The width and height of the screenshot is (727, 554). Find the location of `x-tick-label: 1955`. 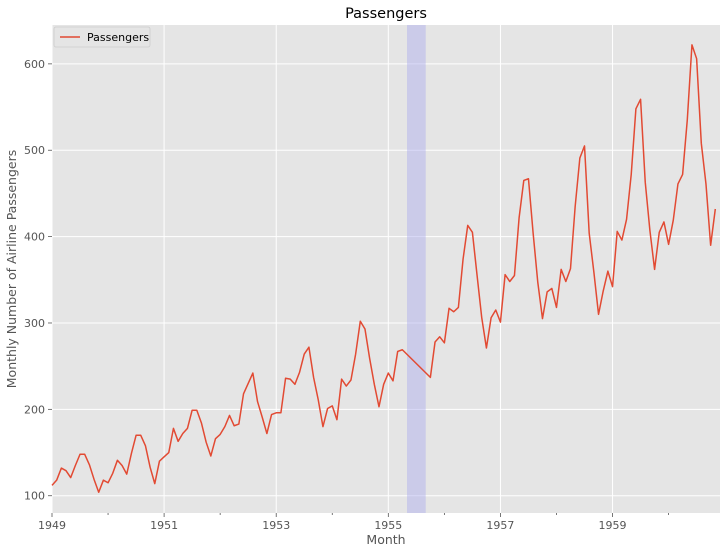

x-tick-label: 1955 is located at coordinates (388, 525).